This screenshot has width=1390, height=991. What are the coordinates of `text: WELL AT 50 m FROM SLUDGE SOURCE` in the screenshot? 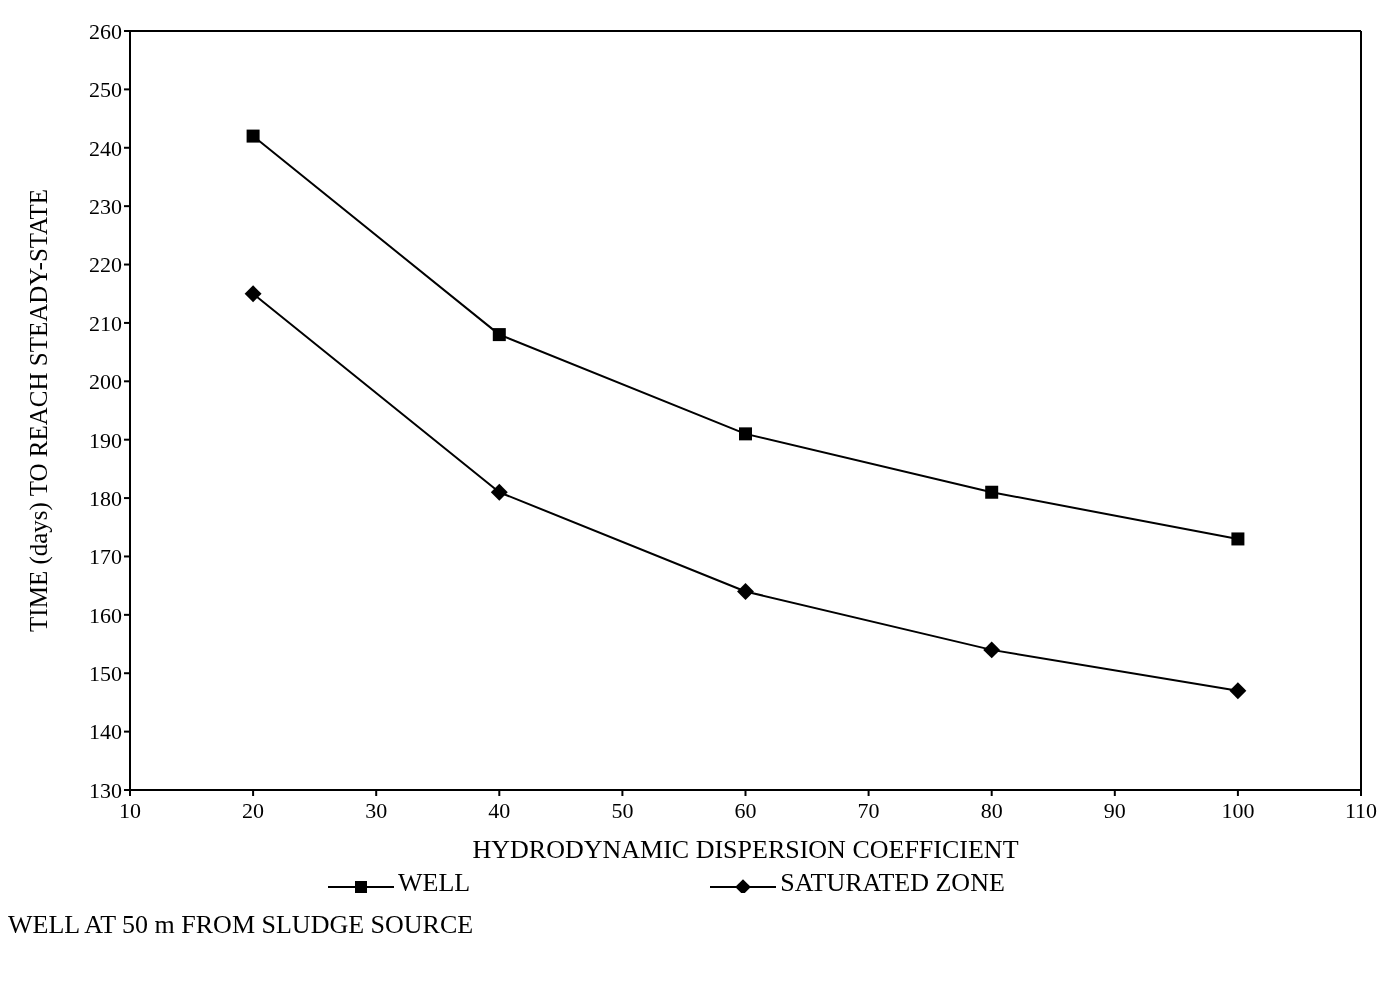 It's located at (241, 925).